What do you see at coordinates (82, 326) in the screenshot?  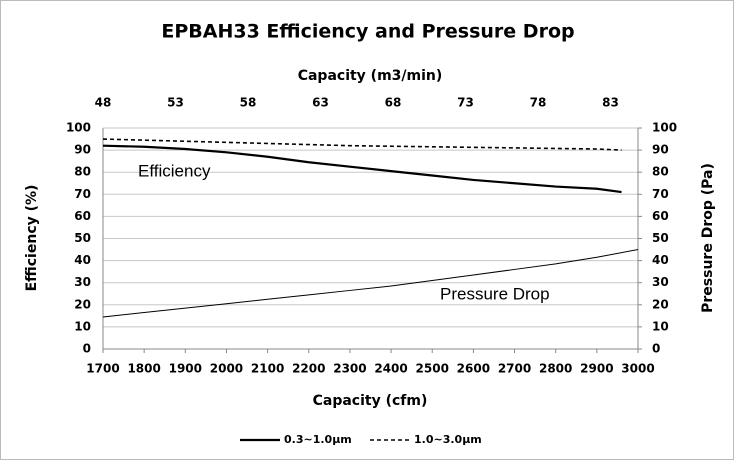 I see `y-tick-label: 10` at bounding box center [82, 326].